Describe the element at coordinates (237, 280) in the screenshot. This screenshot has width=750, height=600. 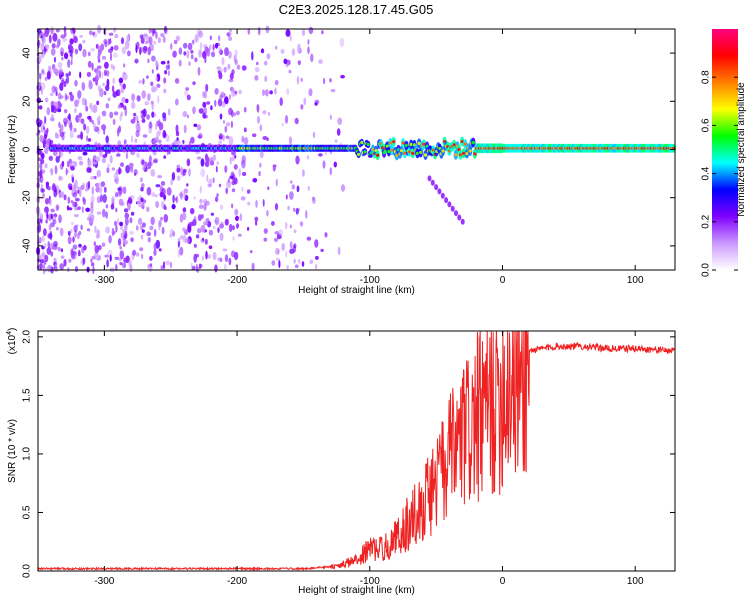
I see `x-tick-label: -200` at that location.